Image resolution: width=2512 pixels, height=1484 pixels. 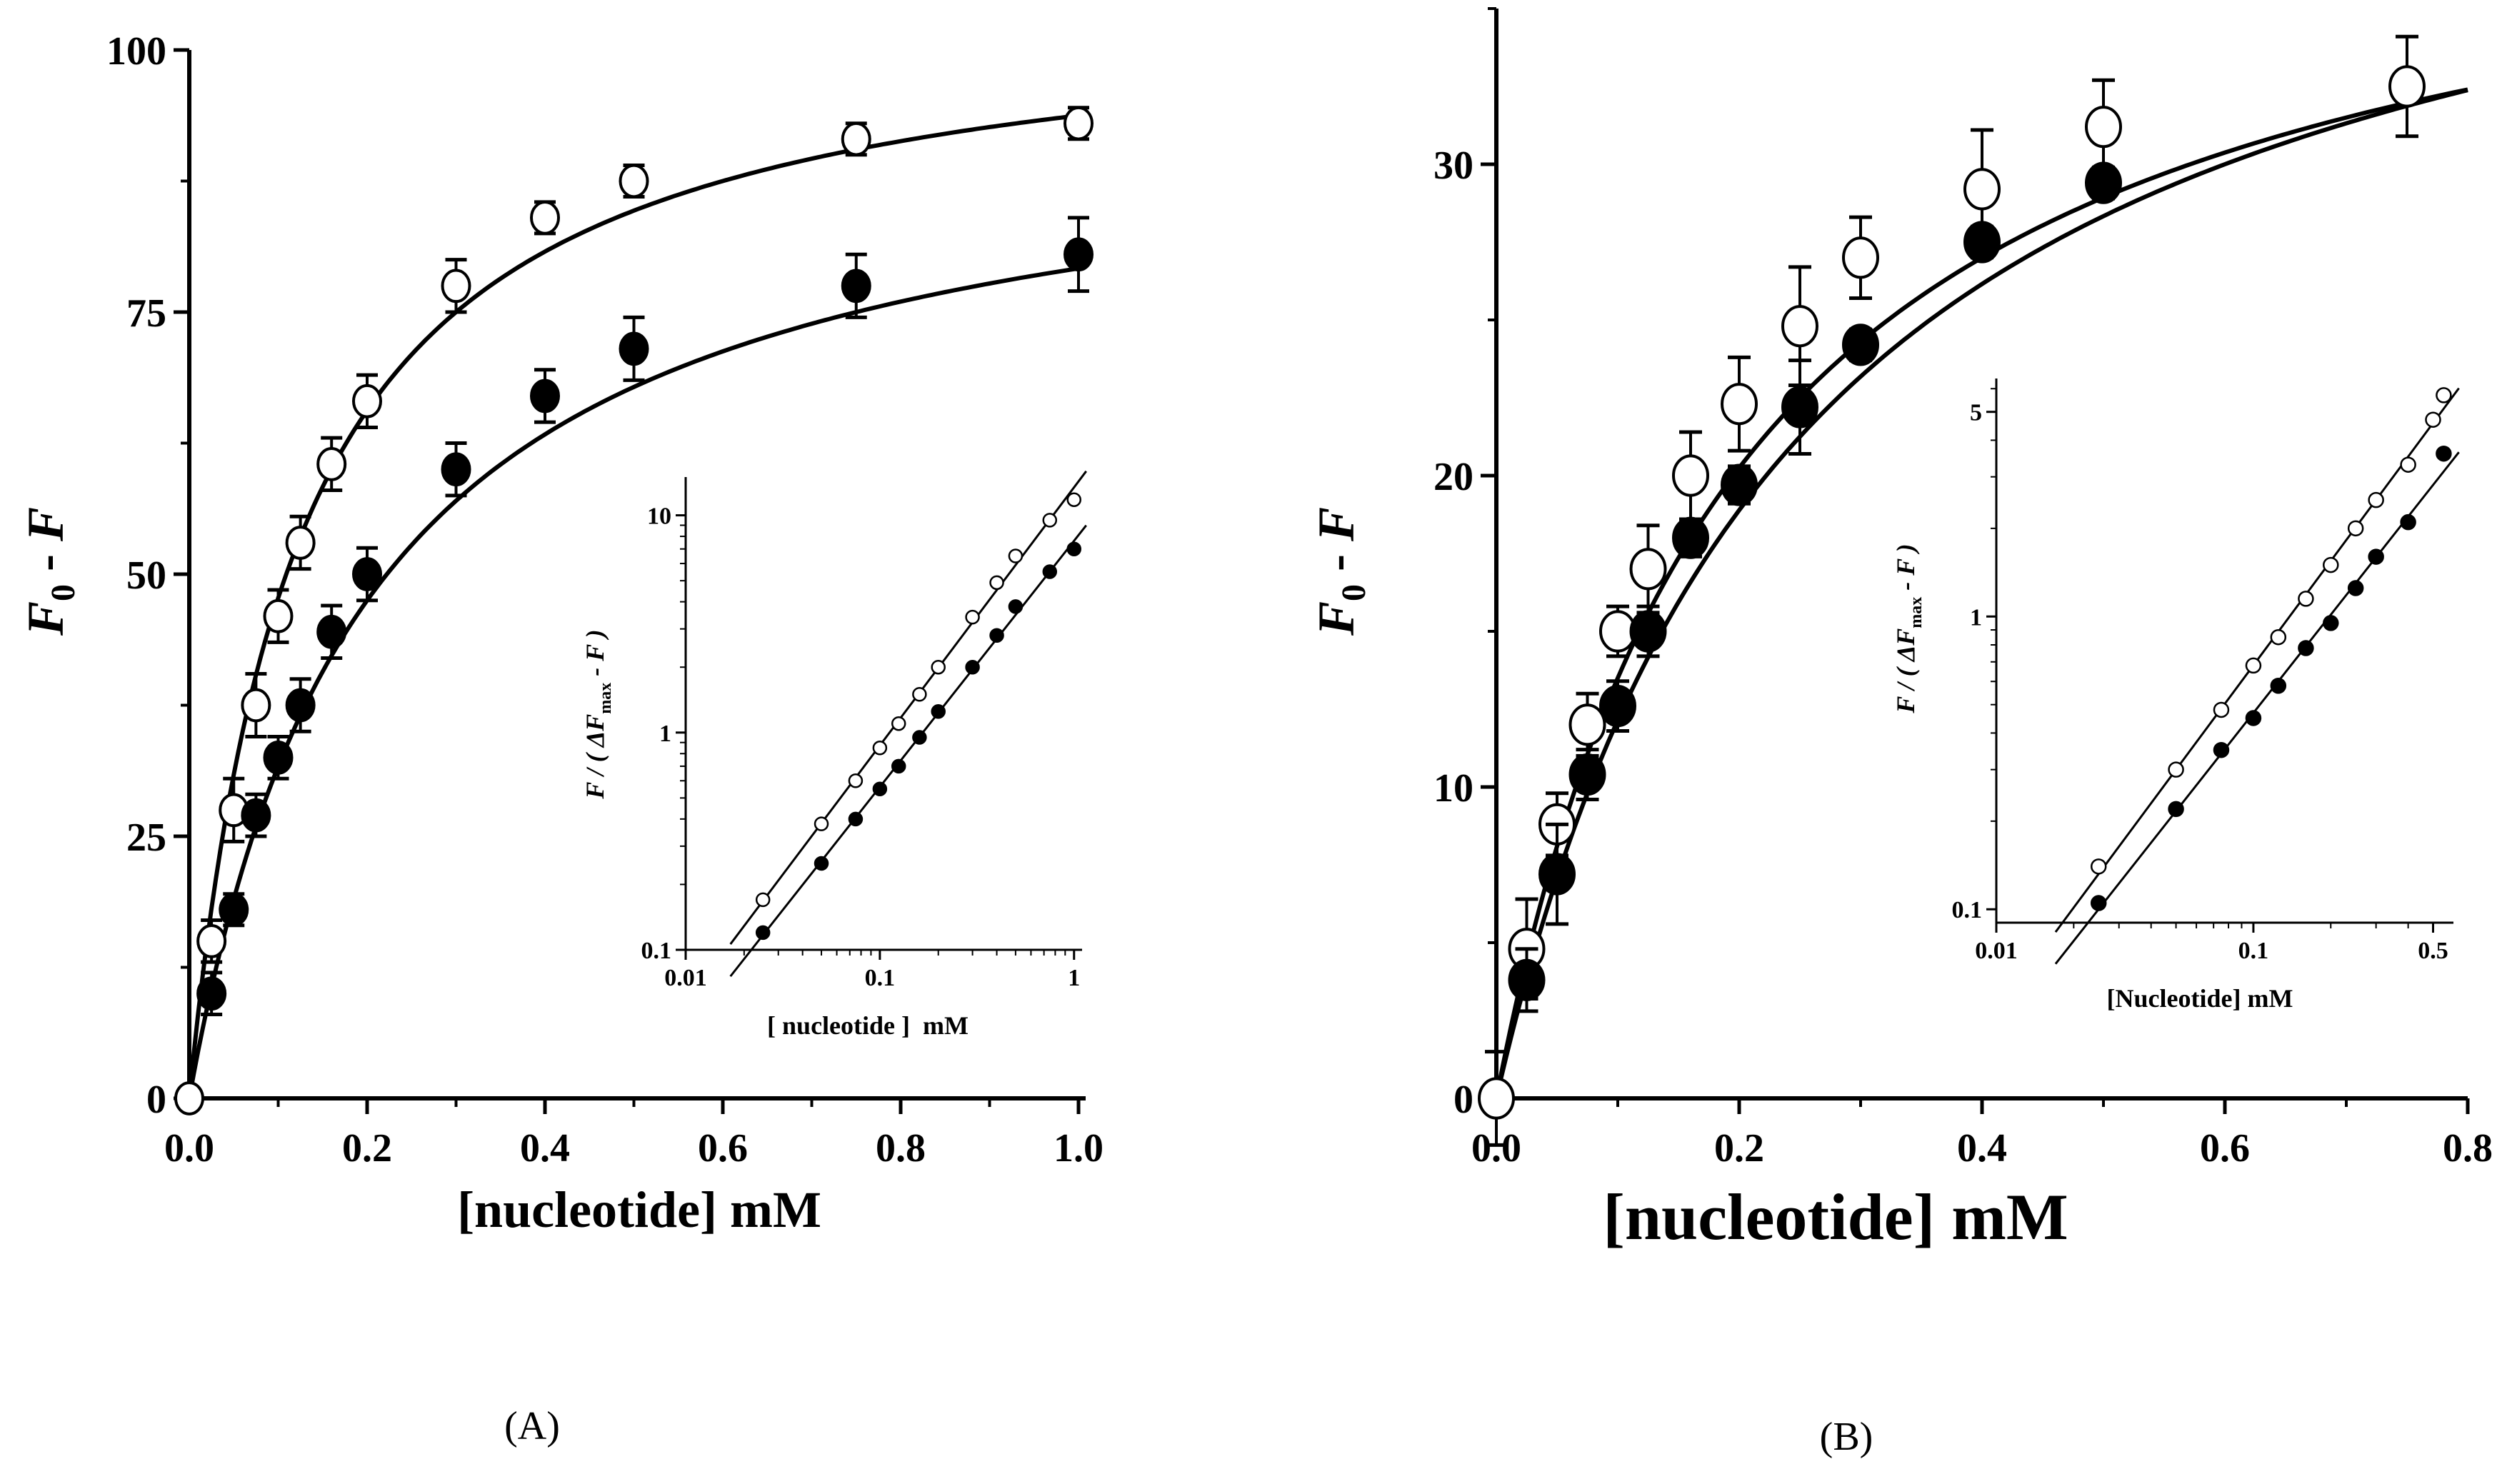 I want to click on panel-a-inset-y-tick-label: 1, so click(x=665, y=734).